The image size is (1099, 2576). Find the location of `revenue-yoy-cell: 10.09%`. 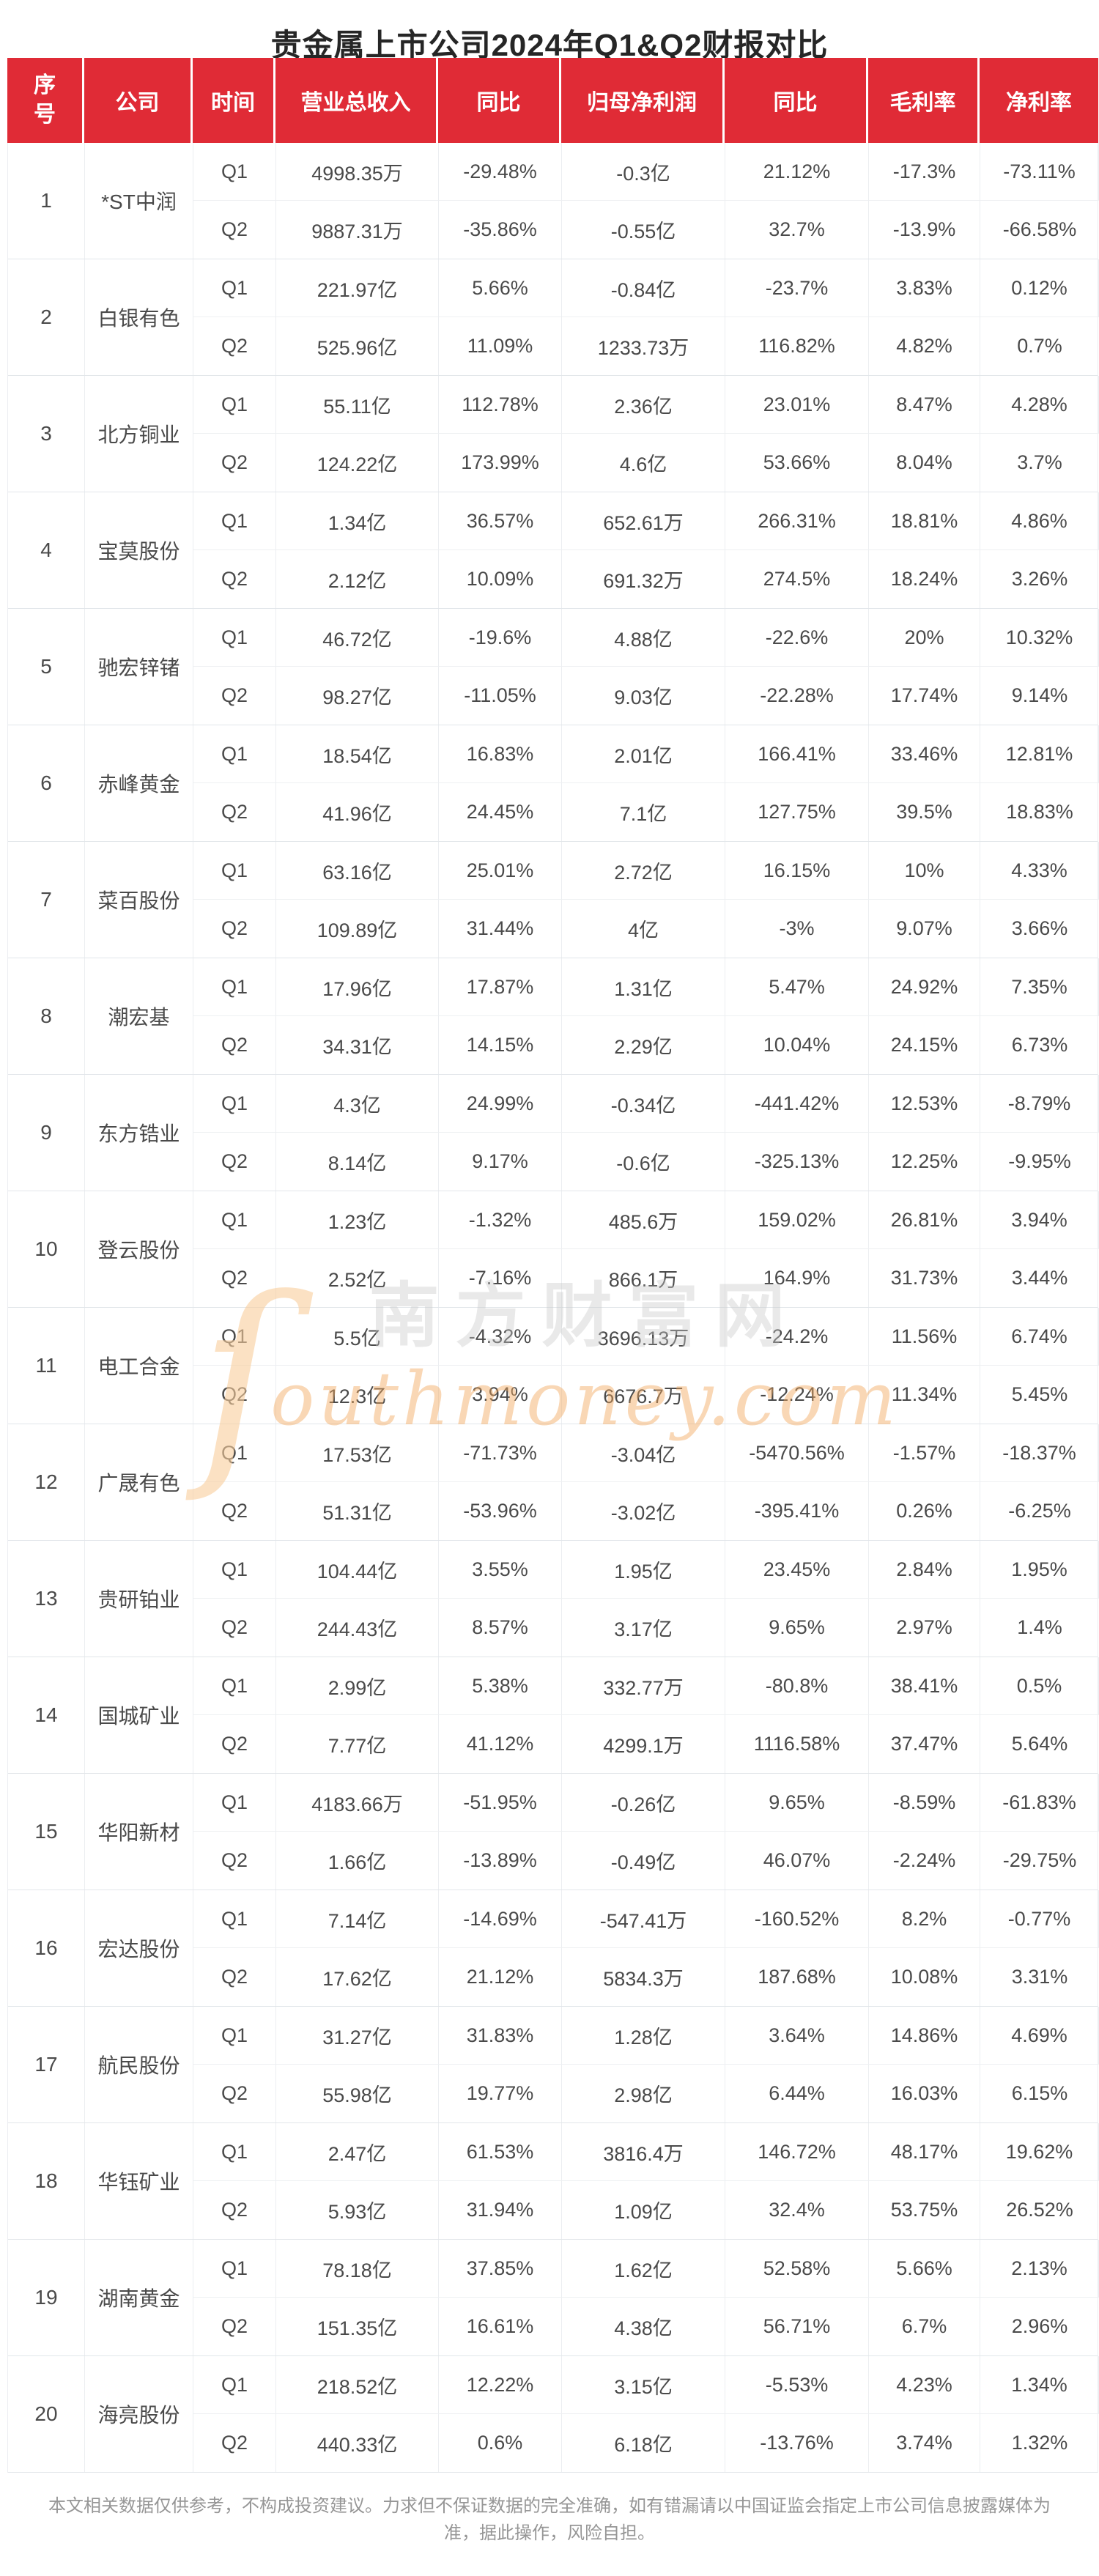

revenue-yoy-cell: 10.09% is located at coordinates (501, 579).